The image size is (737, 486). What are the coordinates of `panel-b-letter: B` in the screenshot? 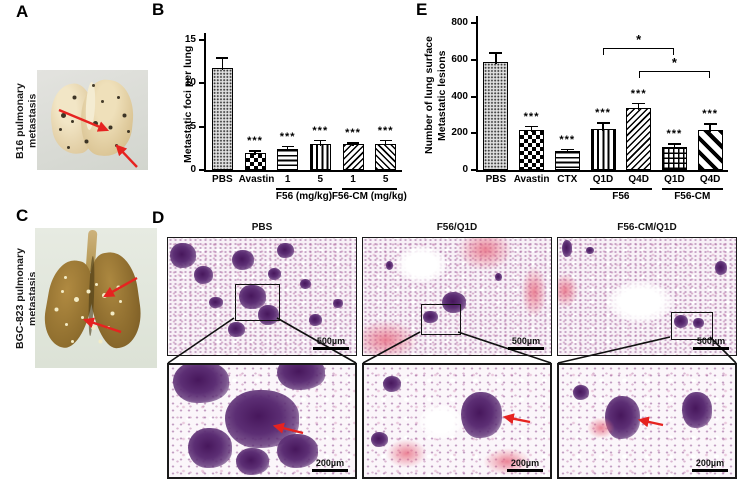 It's located at (158, 9).